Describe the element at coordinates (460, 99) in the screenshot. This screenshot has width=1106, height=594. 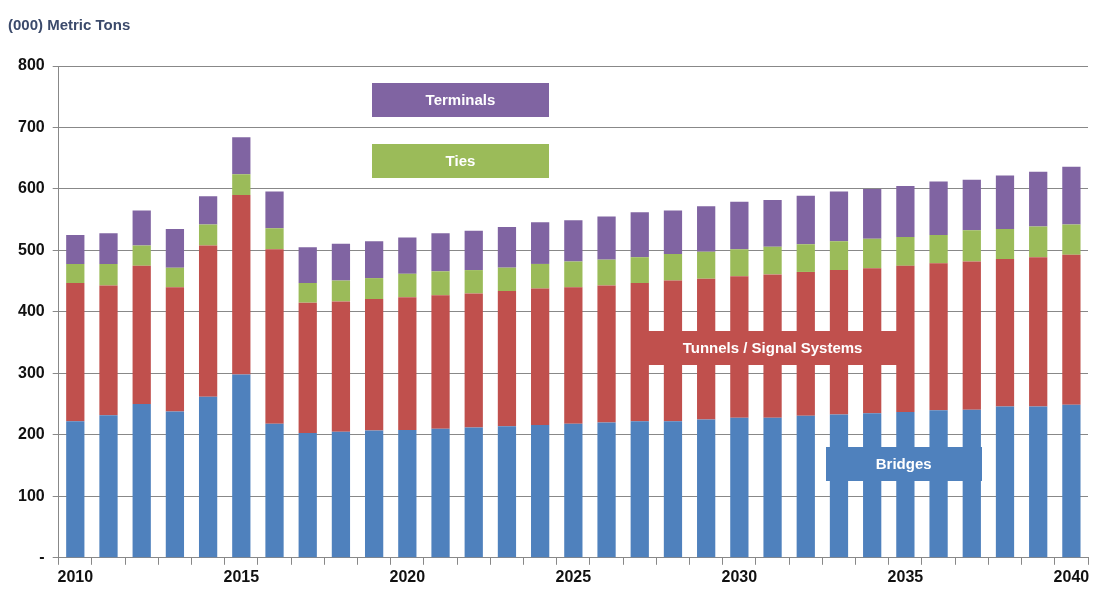
I see `name-tag: Terminals` at that location.